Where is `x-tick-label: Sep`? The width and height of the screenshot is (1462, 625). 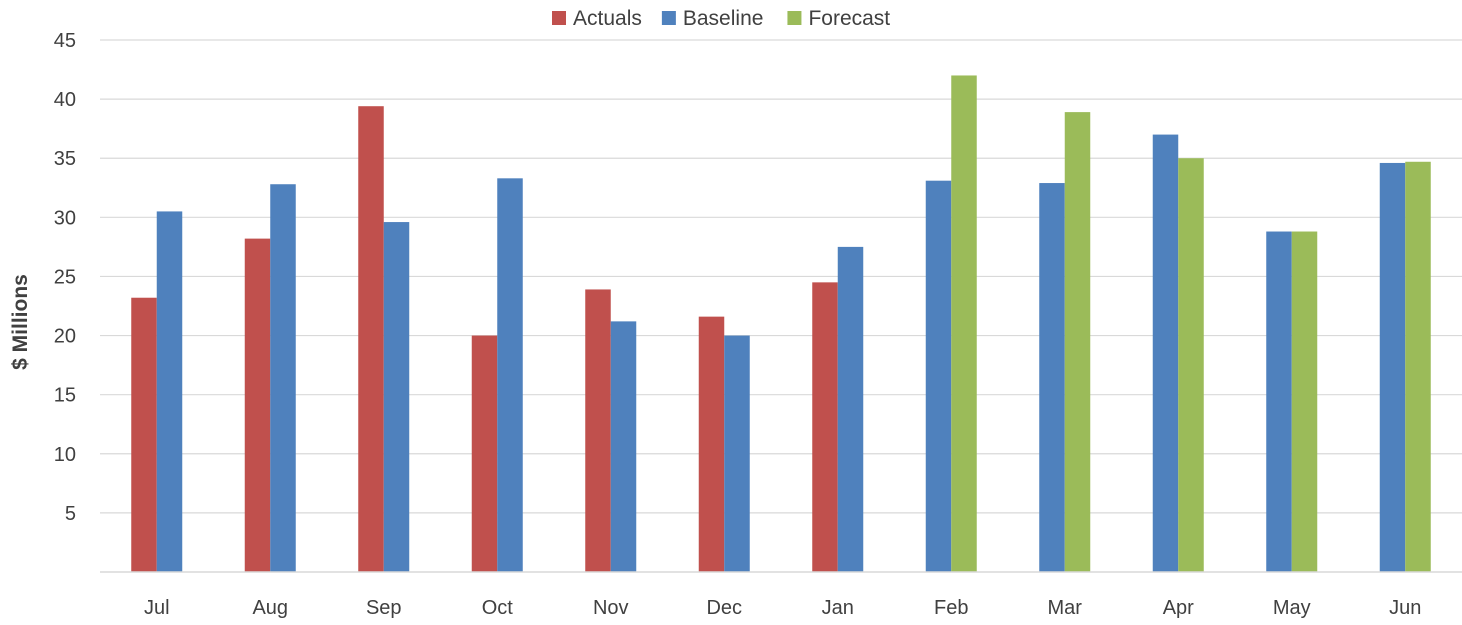 x-tick-label: Sep is located at coordinates (384, 608).